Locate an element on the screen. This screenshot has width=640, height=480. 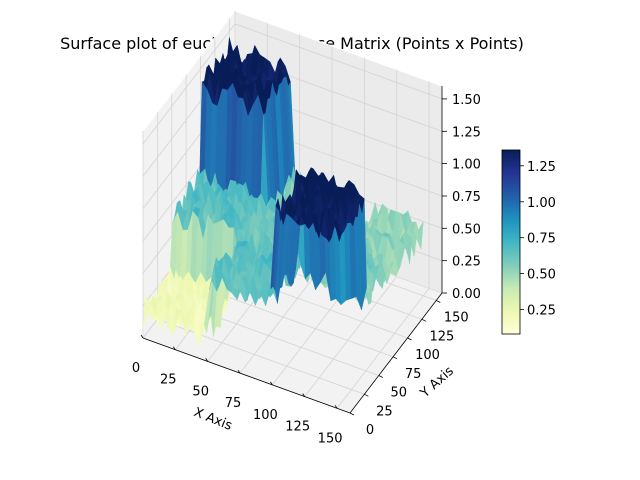
z-axis-ticks: 0.00 0.25 0.50 0.75 1.00 1.25 1.50 is located at coordinates (461, 197).